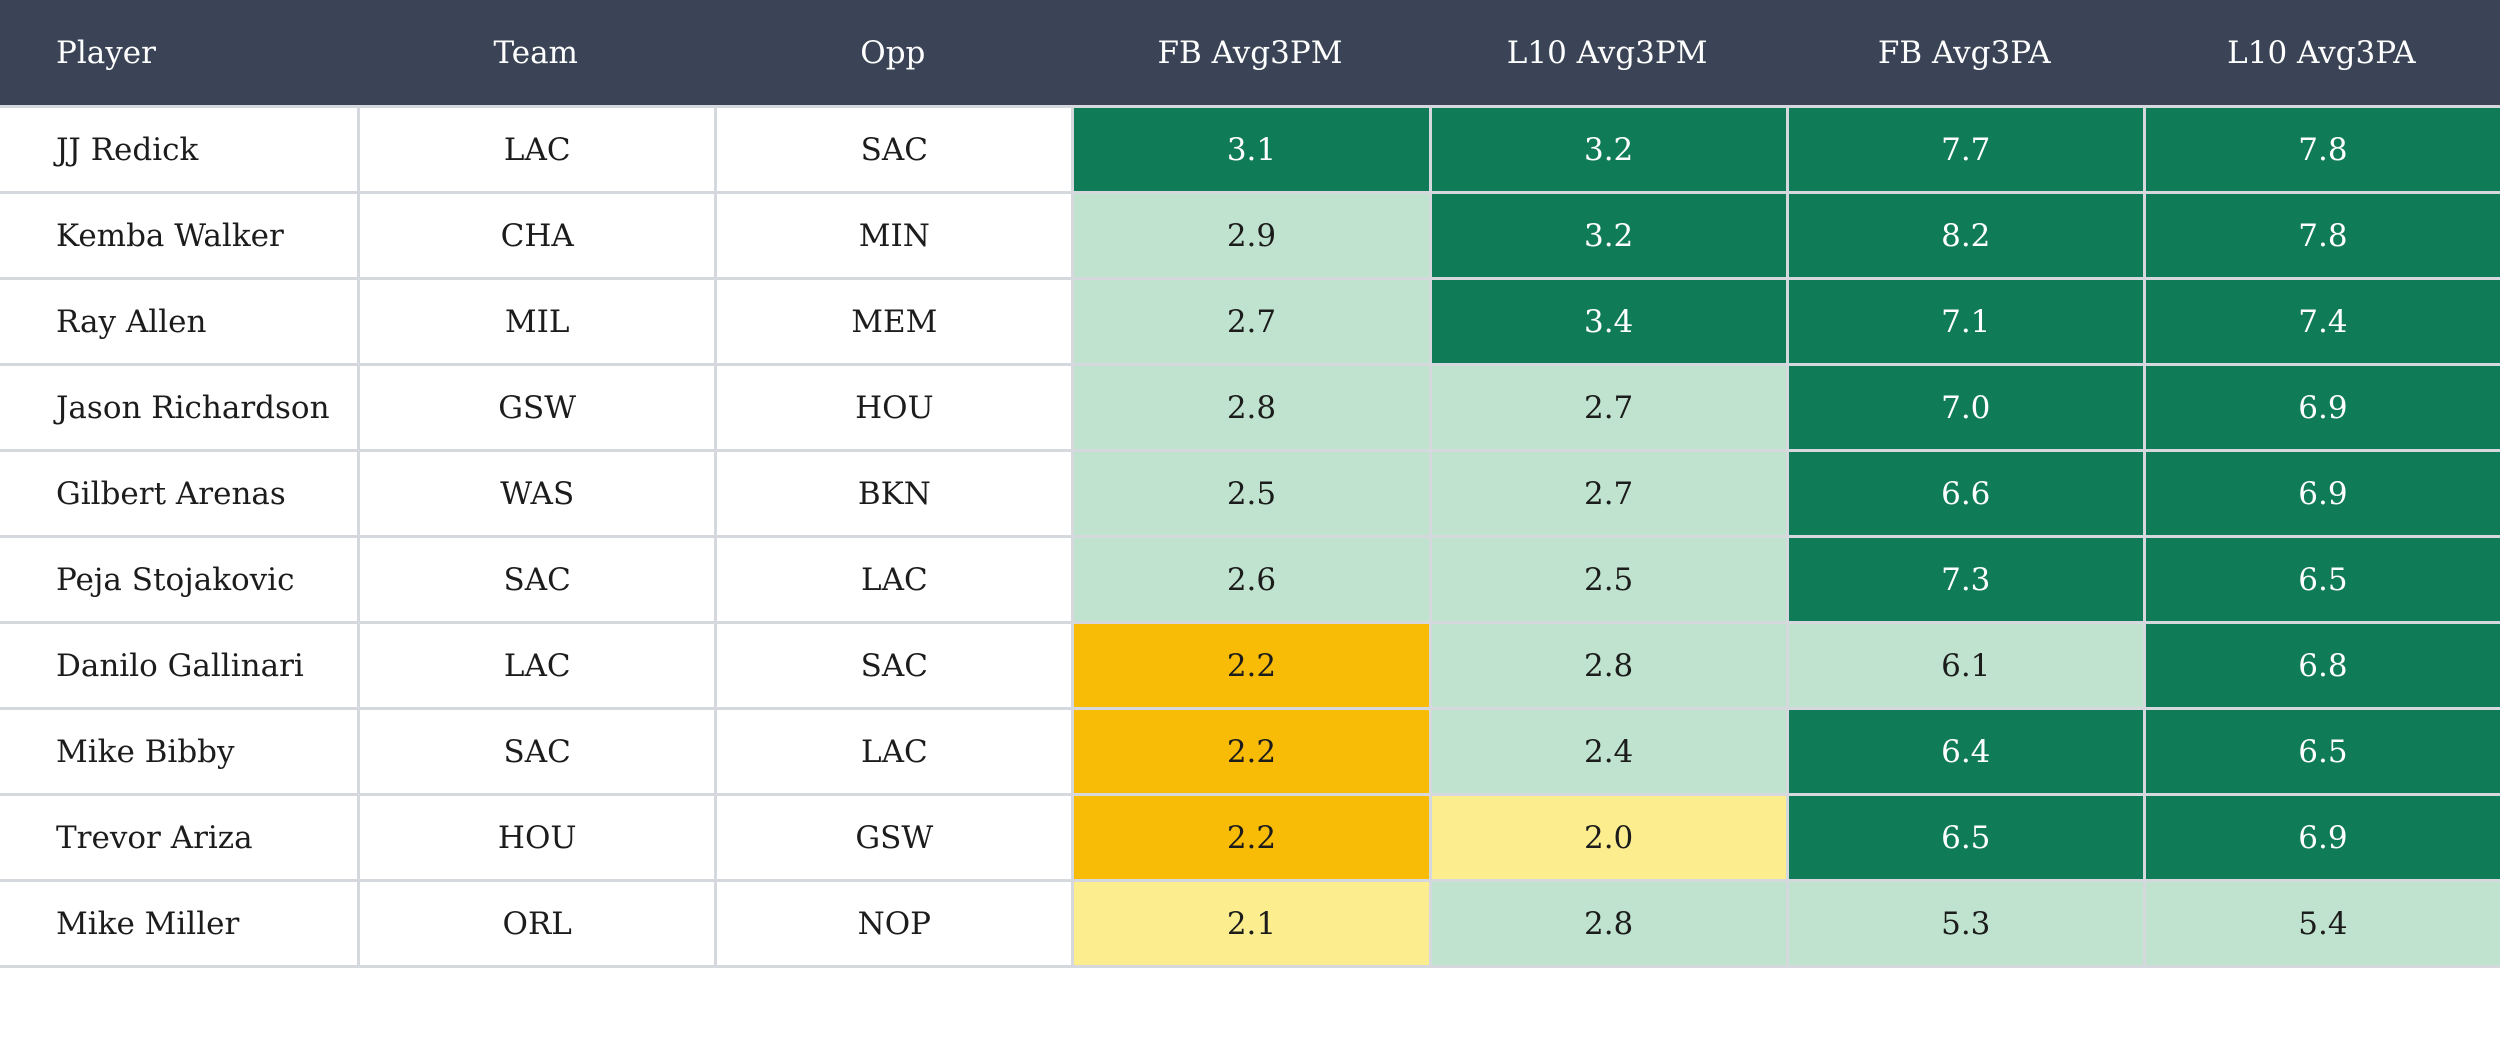 Image resolution: width=2500 pixels, height=1050 pixels. I want to click on stat-cell-fb-avg3pa: 6.4, so click(1964, 750).